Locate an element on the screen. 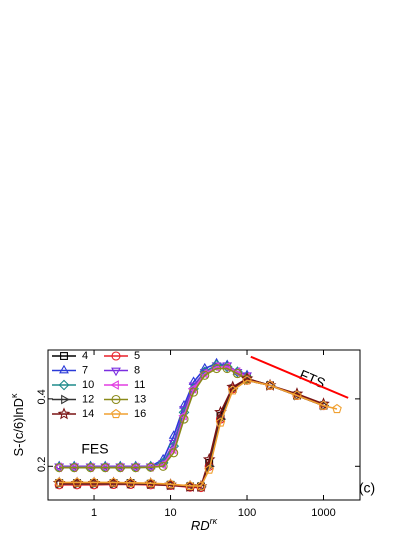 The image size is (415, 537). legend-label: 5 is located at coordinates (137, 356).